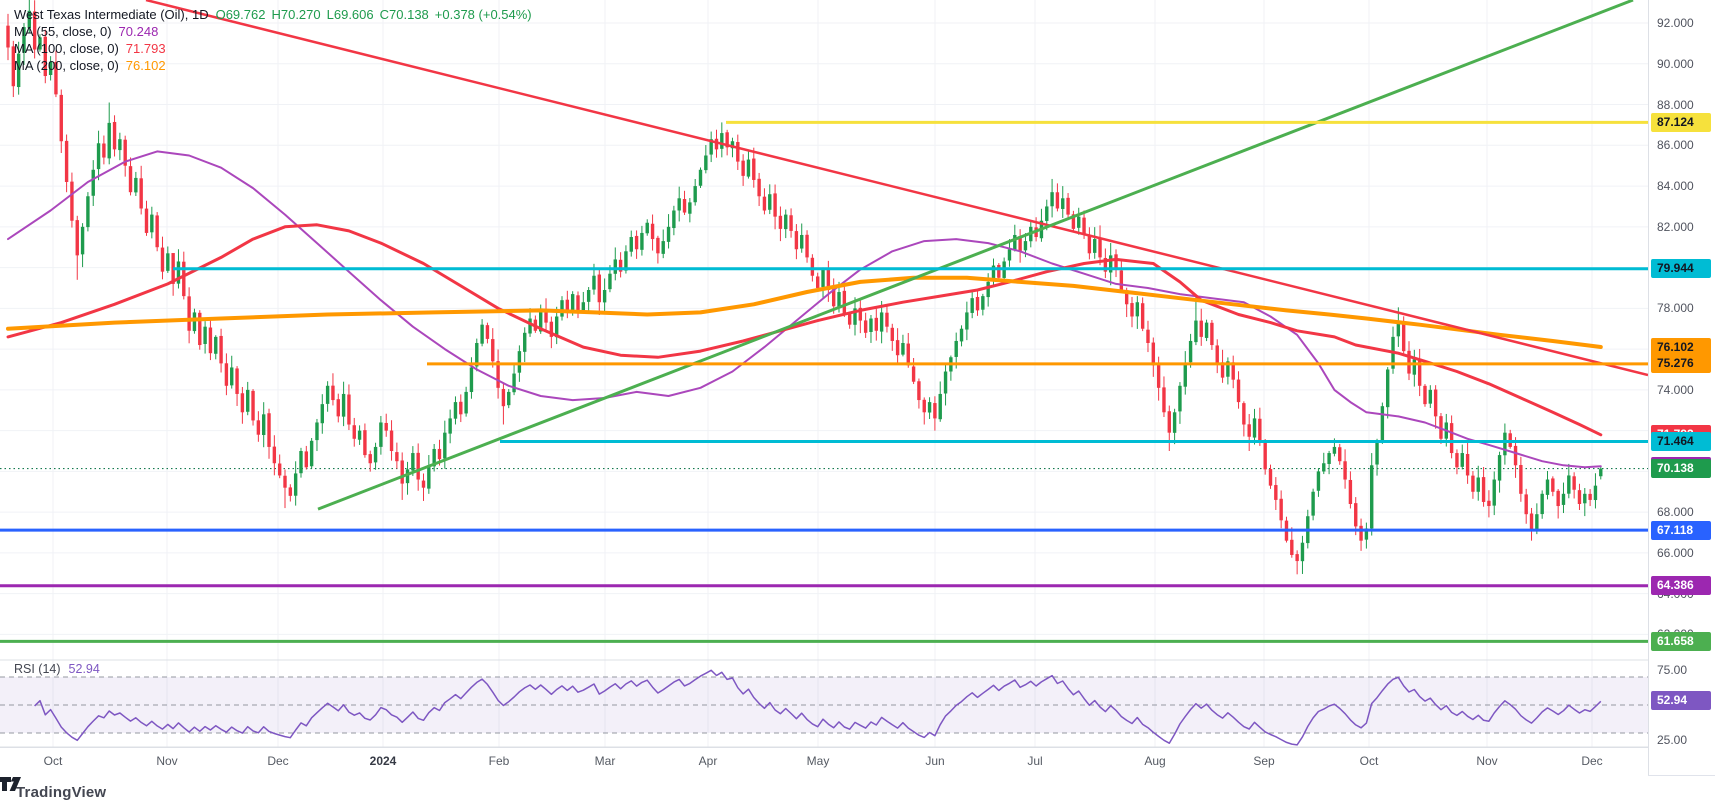 The height and width of the screenshot is (808, 1715). Describe the element at coordinates (1155, 761) in the screenshot. I see `time-label-Aug: Aug` at that location.